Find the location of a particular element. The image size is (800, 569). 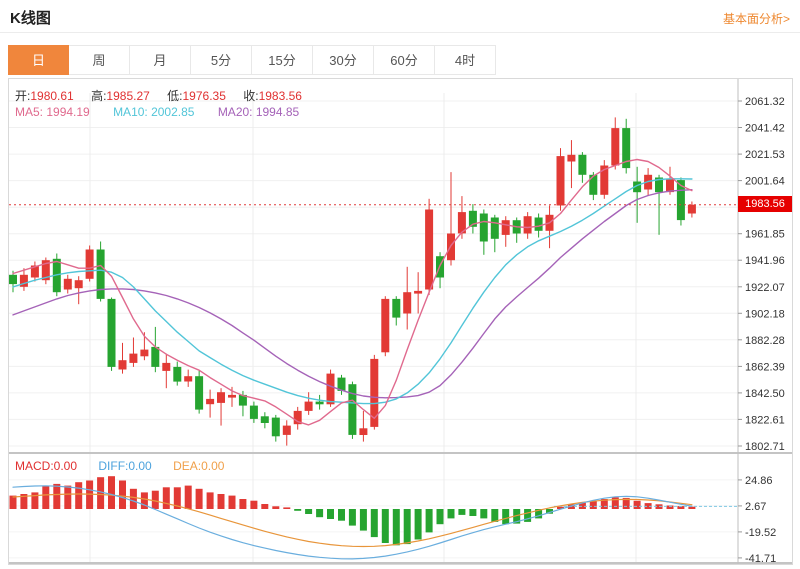

close-value: 1983.56 is located at coordinates (280, 96).